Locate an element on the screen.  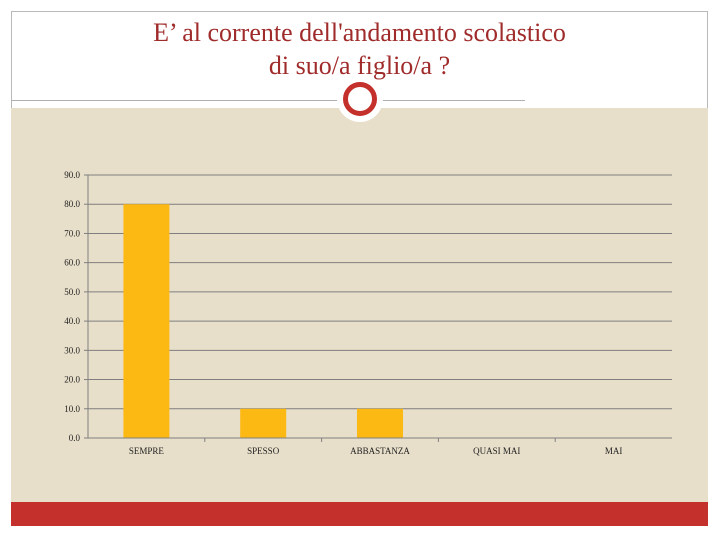
y-tick-label: 30.0 is located at coordinates (72, 350).